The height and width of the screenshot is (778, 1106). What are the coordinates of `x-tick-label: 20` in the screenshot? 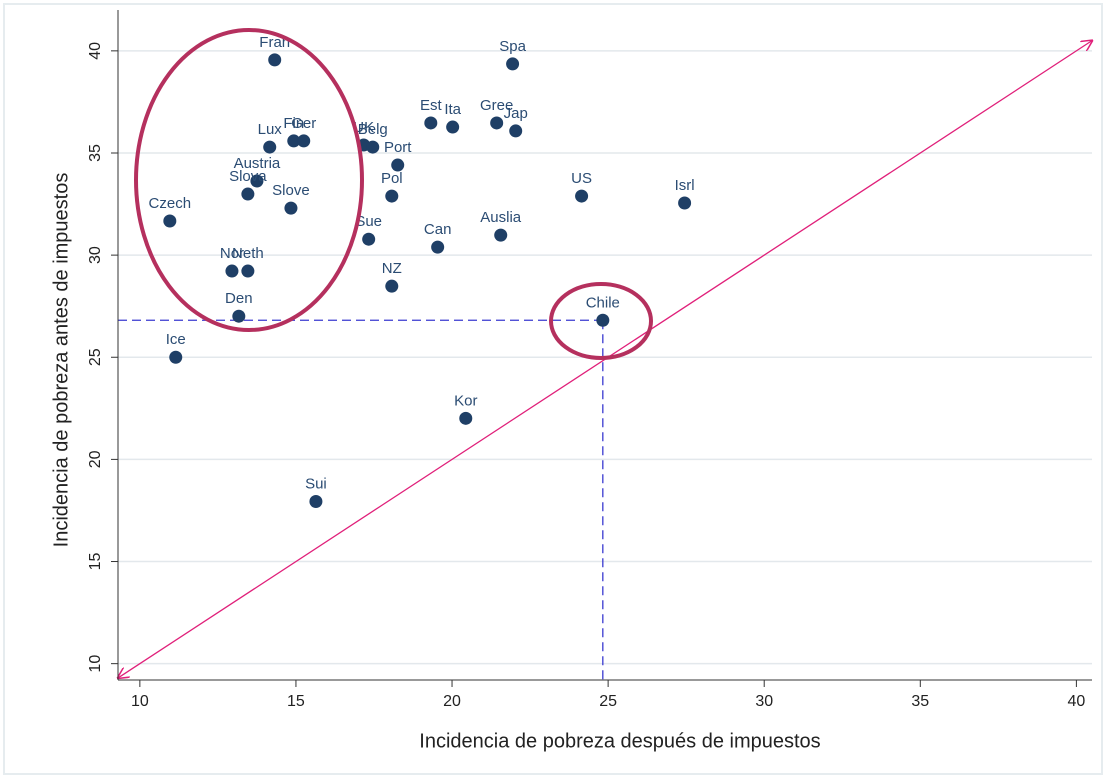 It's located at (452, 701).